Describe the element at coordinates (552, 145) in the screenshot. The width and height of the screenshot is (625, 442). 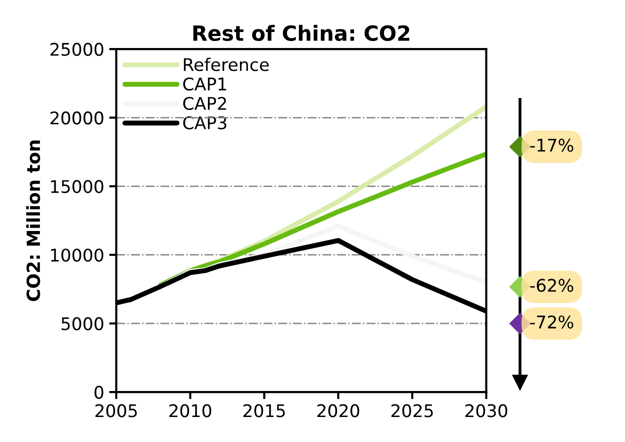
I see `text: -17%` at that location.